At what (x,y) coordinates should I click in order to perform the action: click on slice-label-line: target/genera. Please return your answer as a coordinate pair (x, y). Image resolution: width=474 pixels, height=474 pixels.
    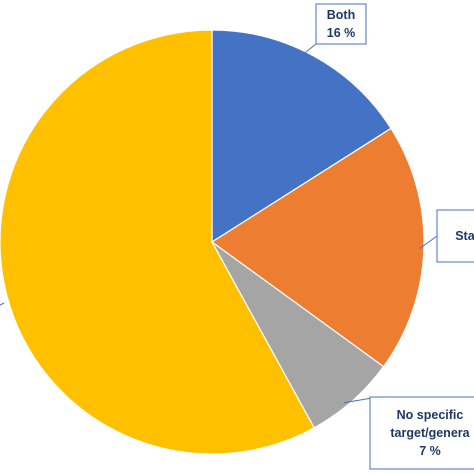
    Looking at the image, I should click on (430, 433).